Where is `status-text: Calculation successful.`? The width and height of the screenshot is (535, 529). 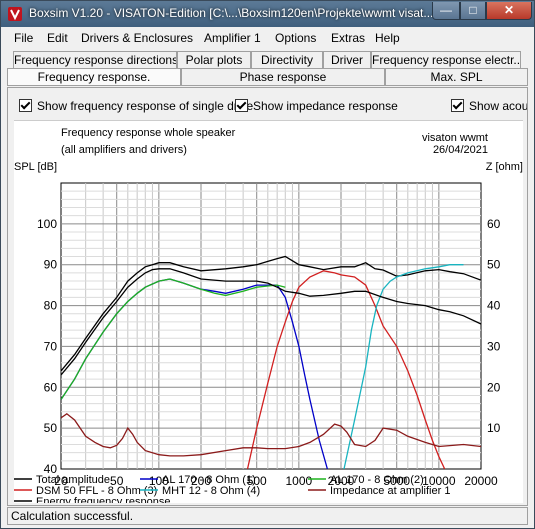 status-text: Calculation successful. is located at coordinates (72, 516).